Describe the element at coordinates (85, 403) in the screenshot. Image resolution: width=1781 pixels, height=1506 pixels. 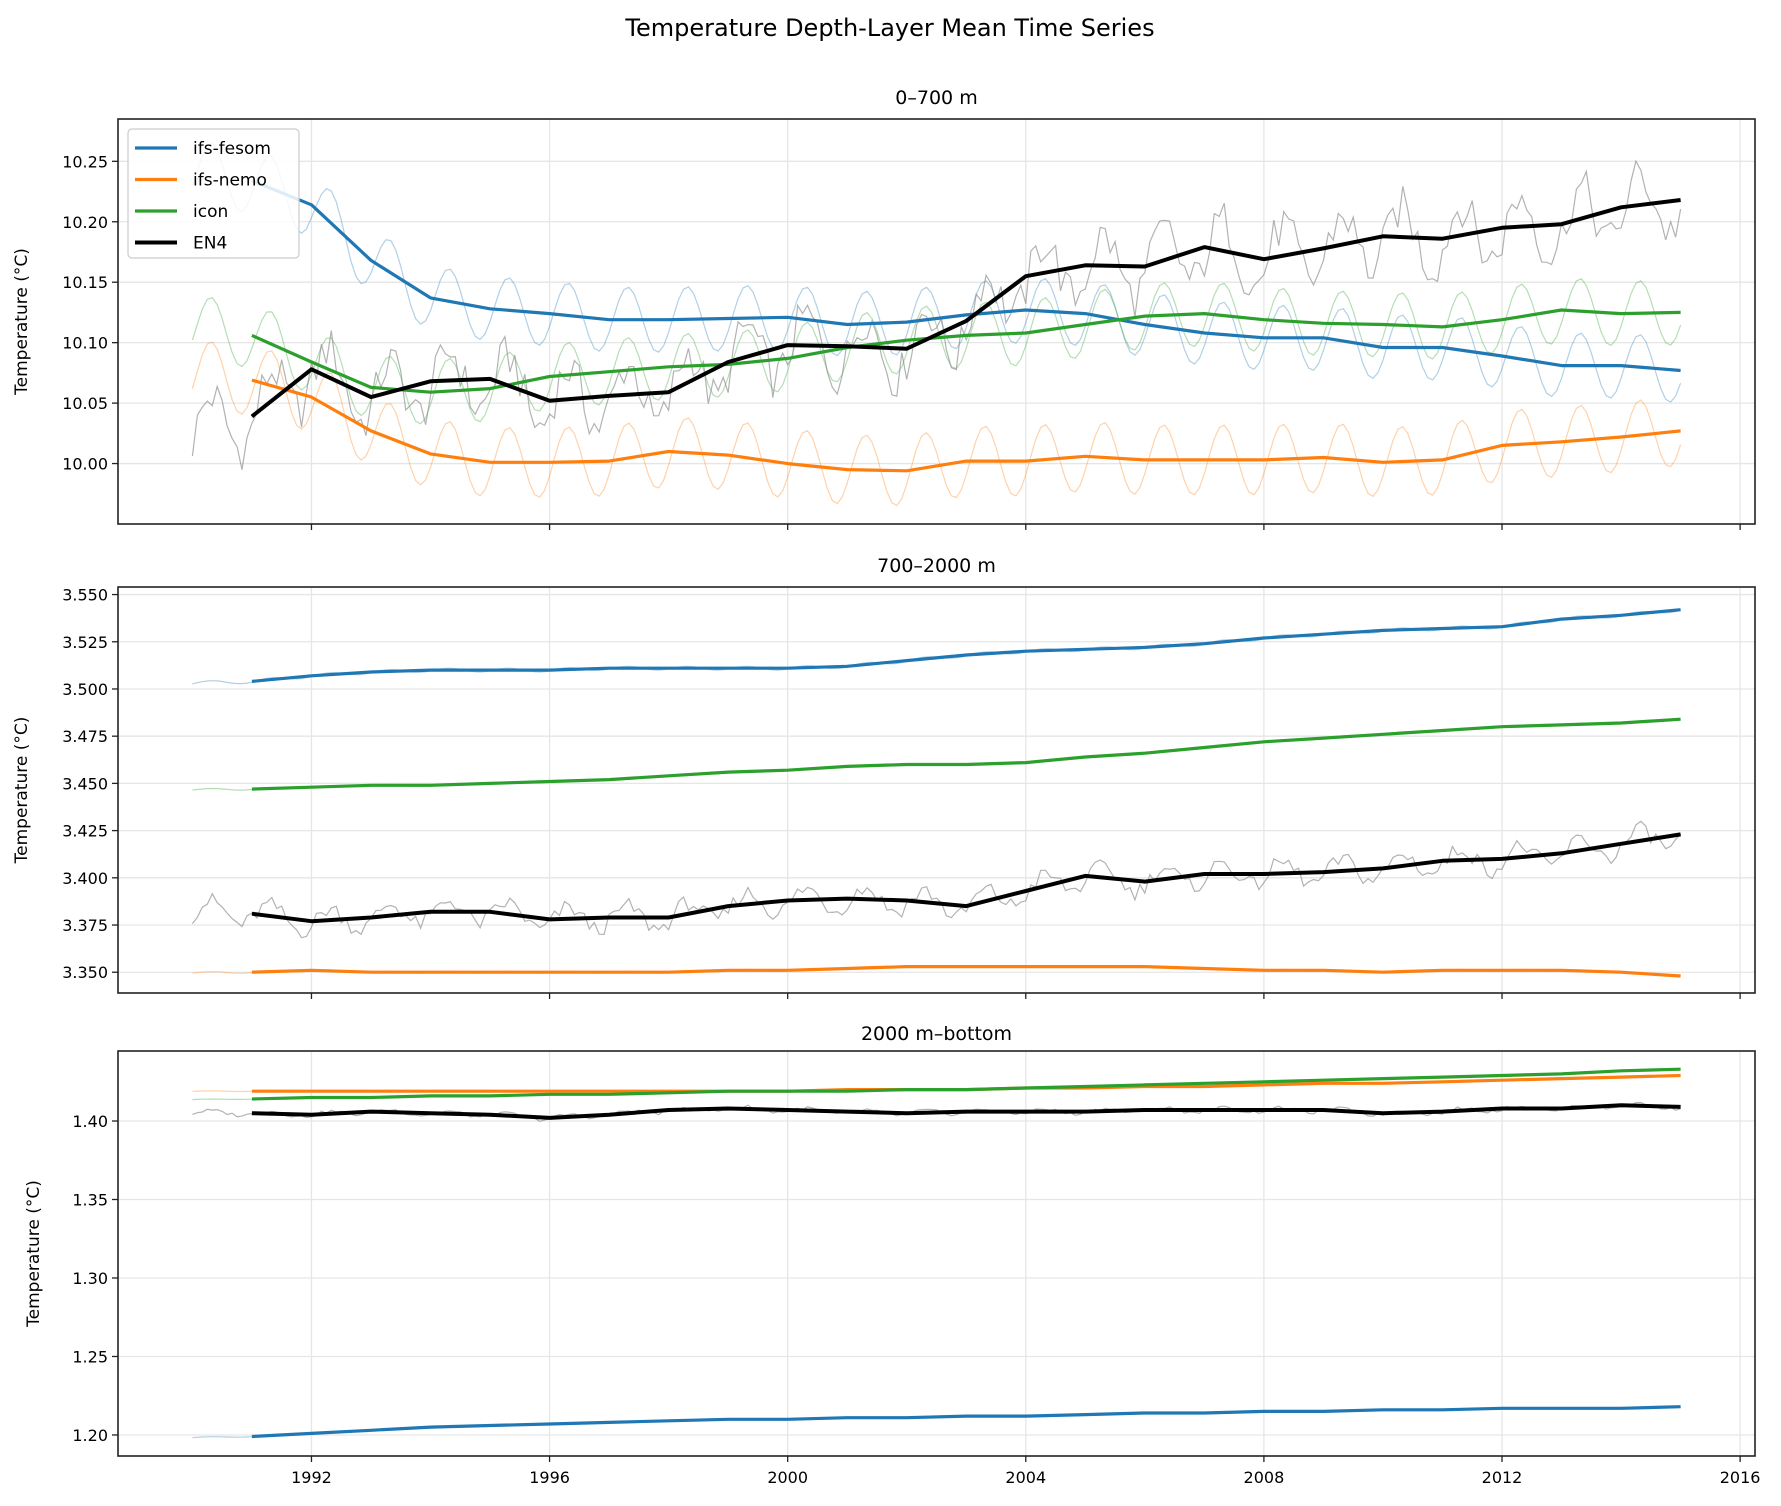
I see `y-tick-label: 10.05` at that location.